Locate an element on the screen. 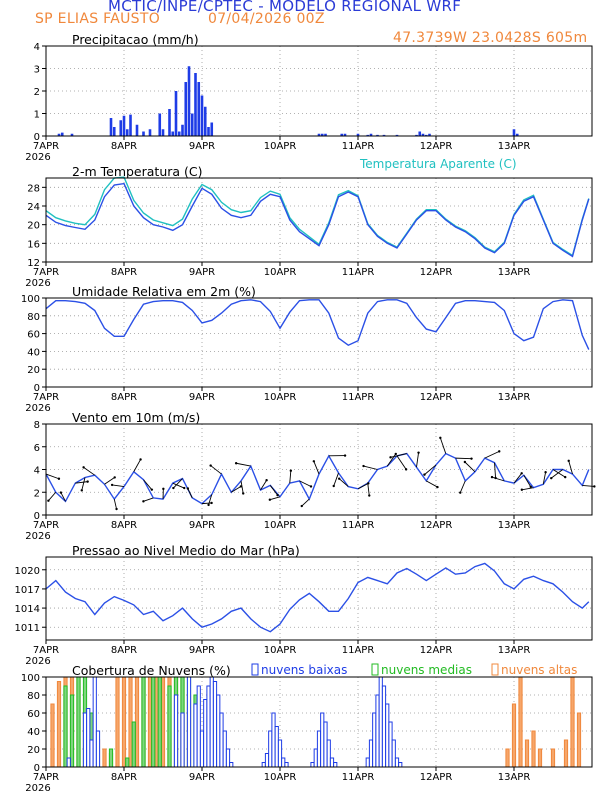  y-tick-label: 12 is located at coordinates (33, 263).